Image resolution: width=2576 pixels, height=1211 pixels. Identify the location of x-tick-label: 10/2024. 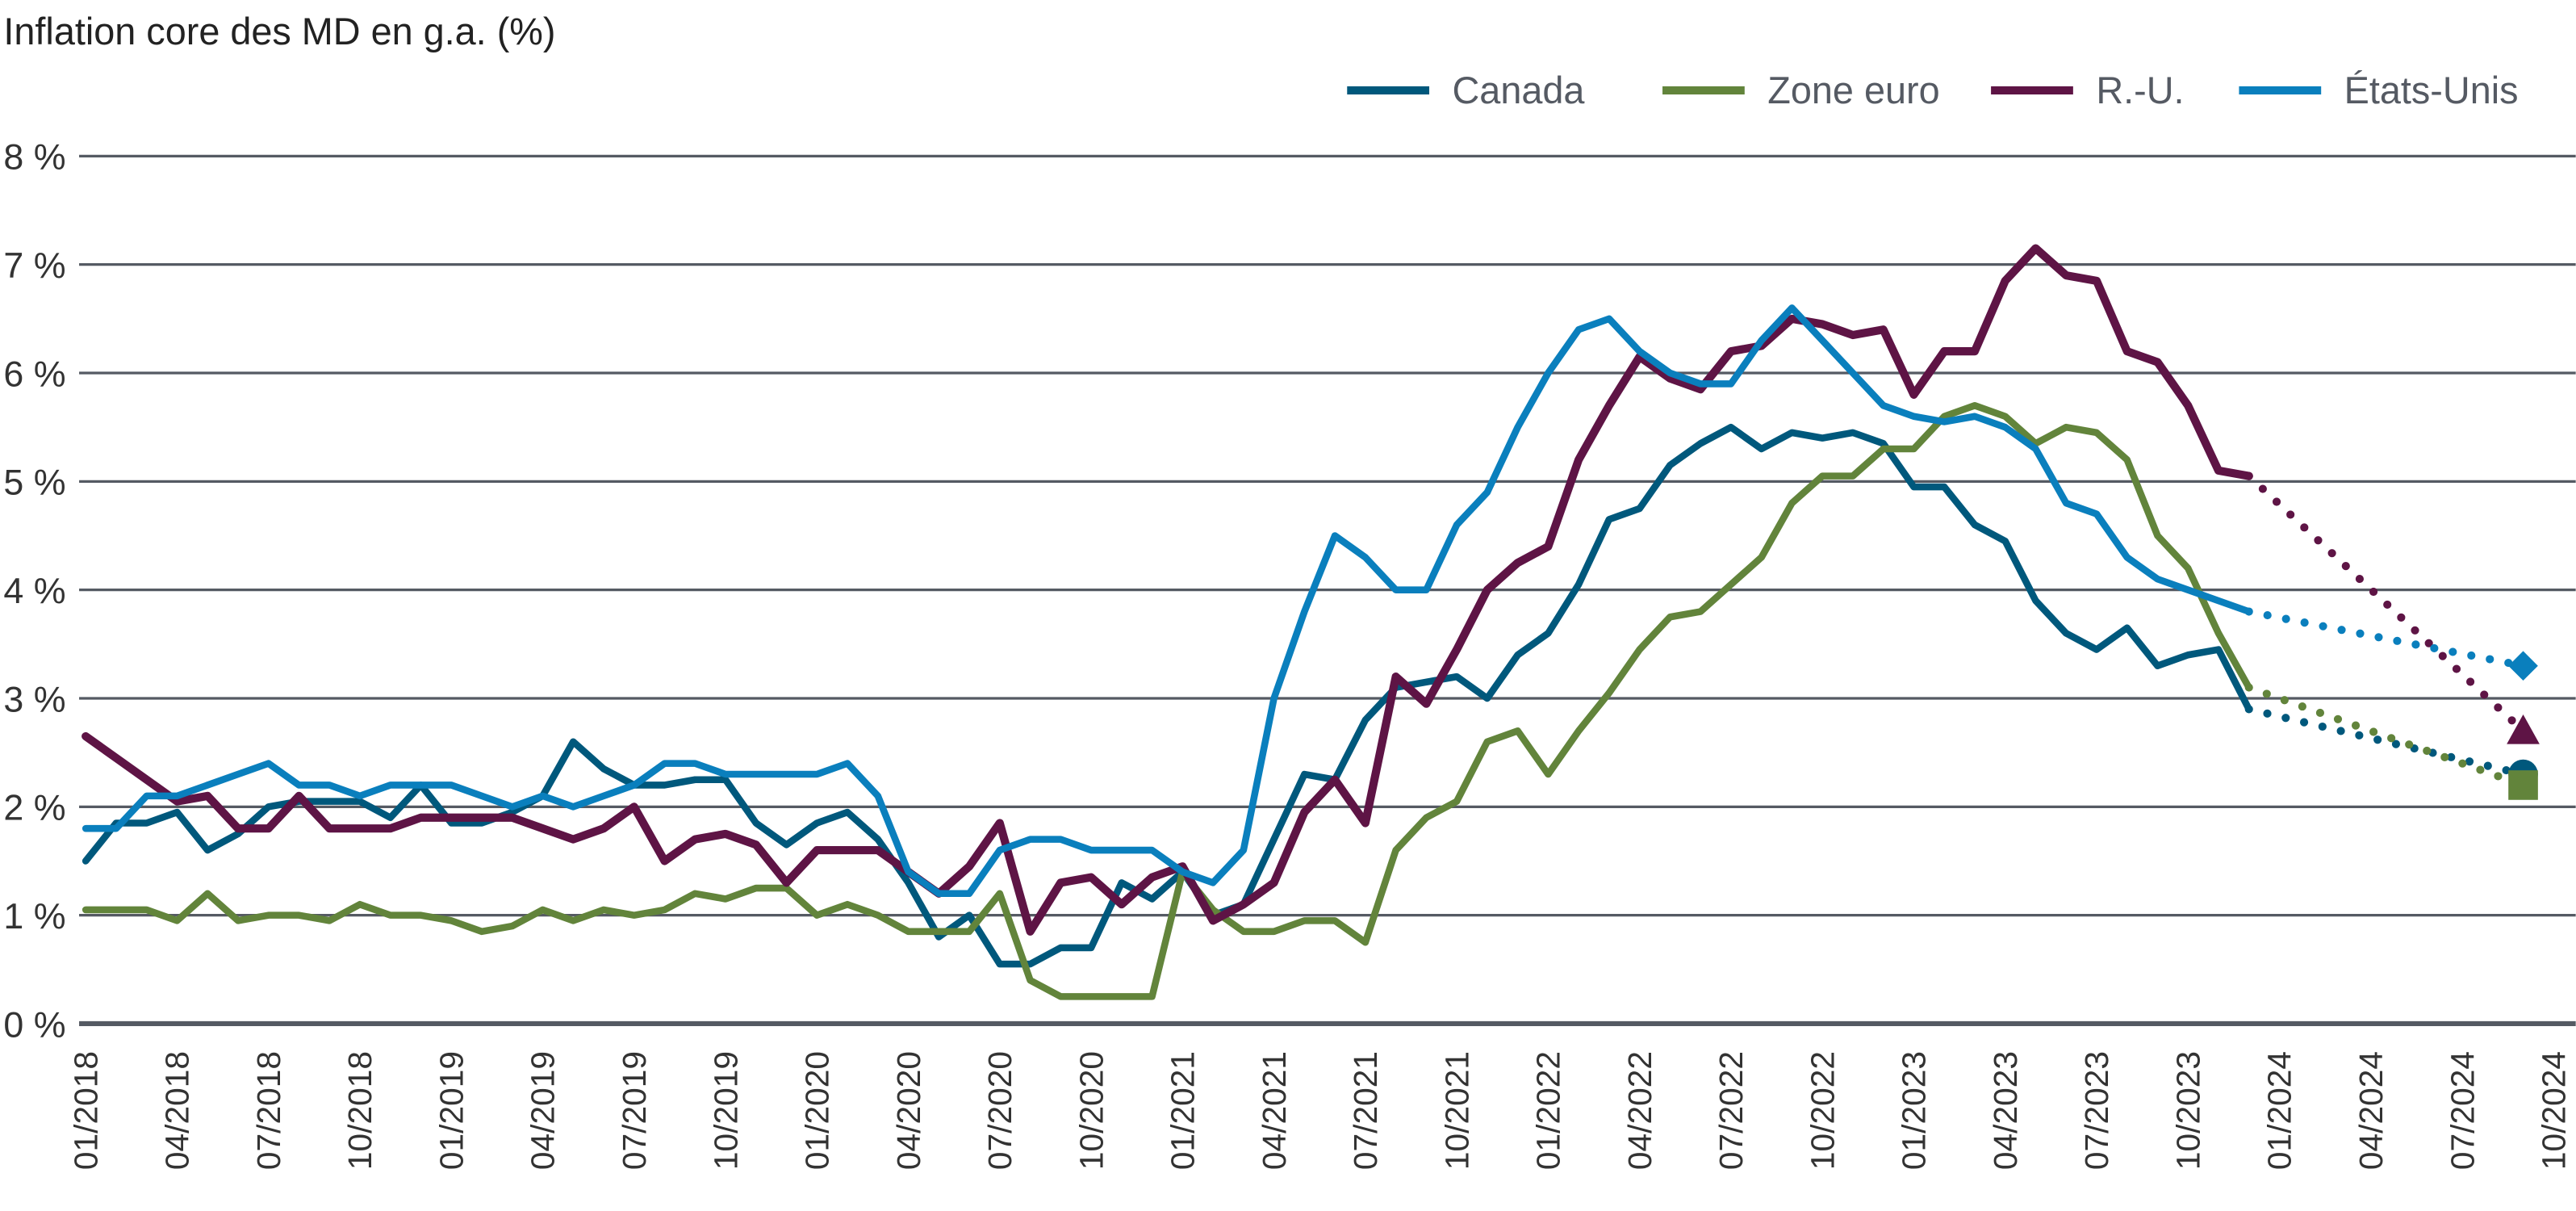
(2554, 1110).